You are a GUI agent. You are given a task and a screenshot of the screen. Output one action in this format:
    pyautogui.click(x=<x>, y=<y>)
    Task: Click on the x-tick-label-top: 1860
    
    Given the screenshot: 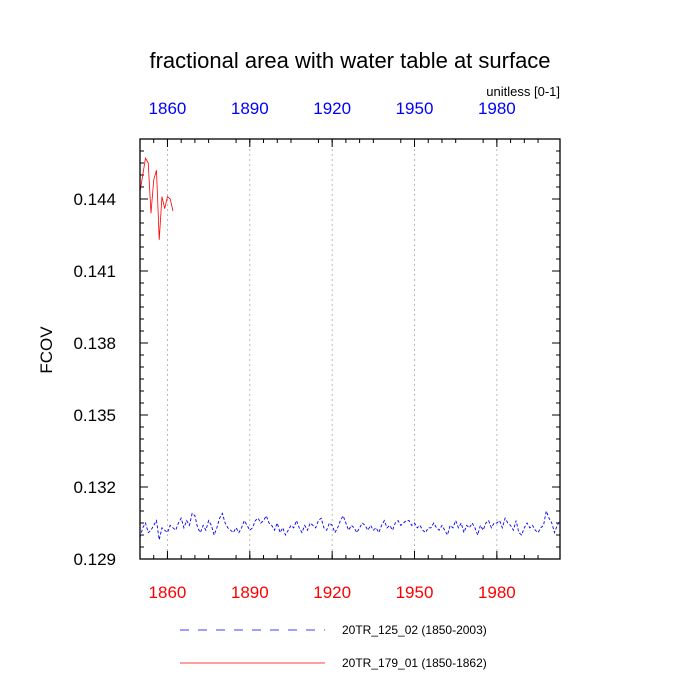 What is the action you would take?
    pyautogui.click(x=168, y=108)
    